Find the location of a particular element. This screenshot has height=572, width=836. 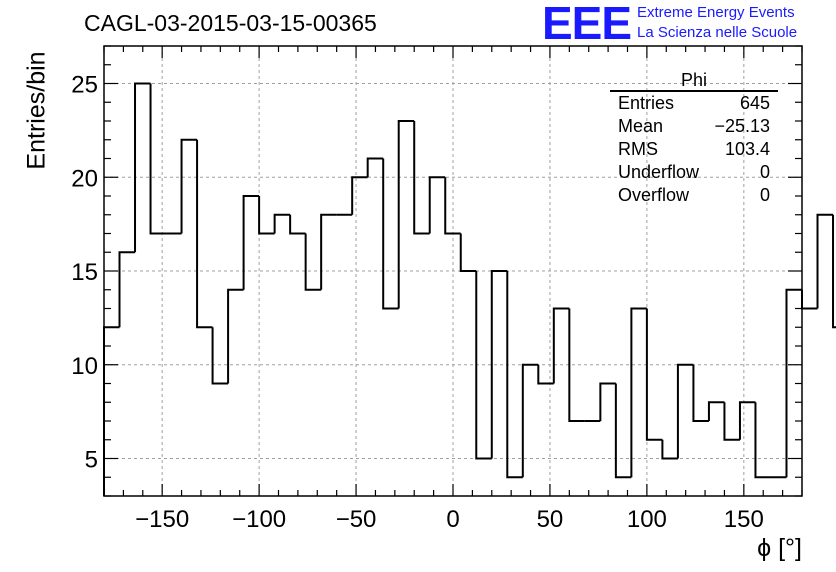

x-tick-label: −100 is located at coordinates (259, 519).